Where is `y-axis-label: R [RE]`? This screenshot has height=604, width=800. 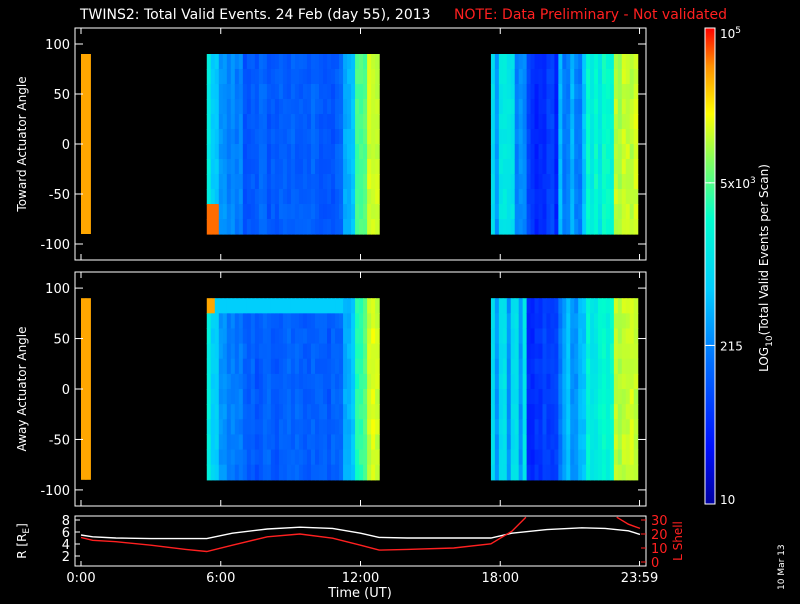 y-axis-label: R [RE] is located at coordinates (23, 541).